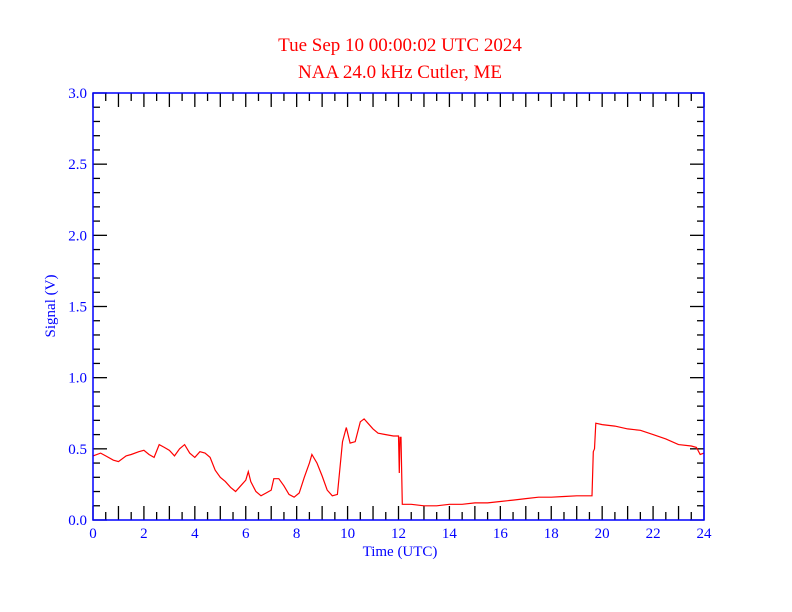 Image resolution: width=792 pixels, height=612 pixels. Describe the element at coordinates (77, 94) in the screenshot. I see `y-tick-label: 3.0` at that location.